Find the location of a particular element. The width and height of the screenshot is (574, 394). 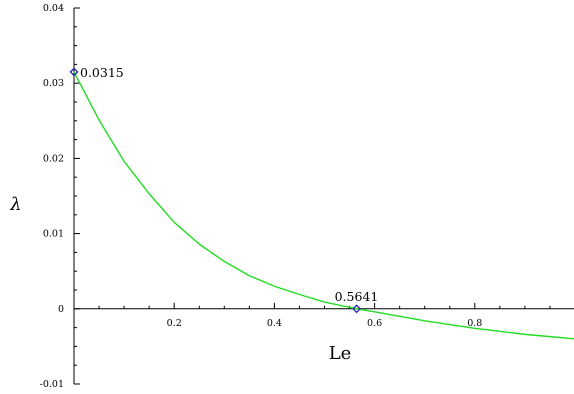

x-tick-label: 0.4 is located at coordinates (274, 323).